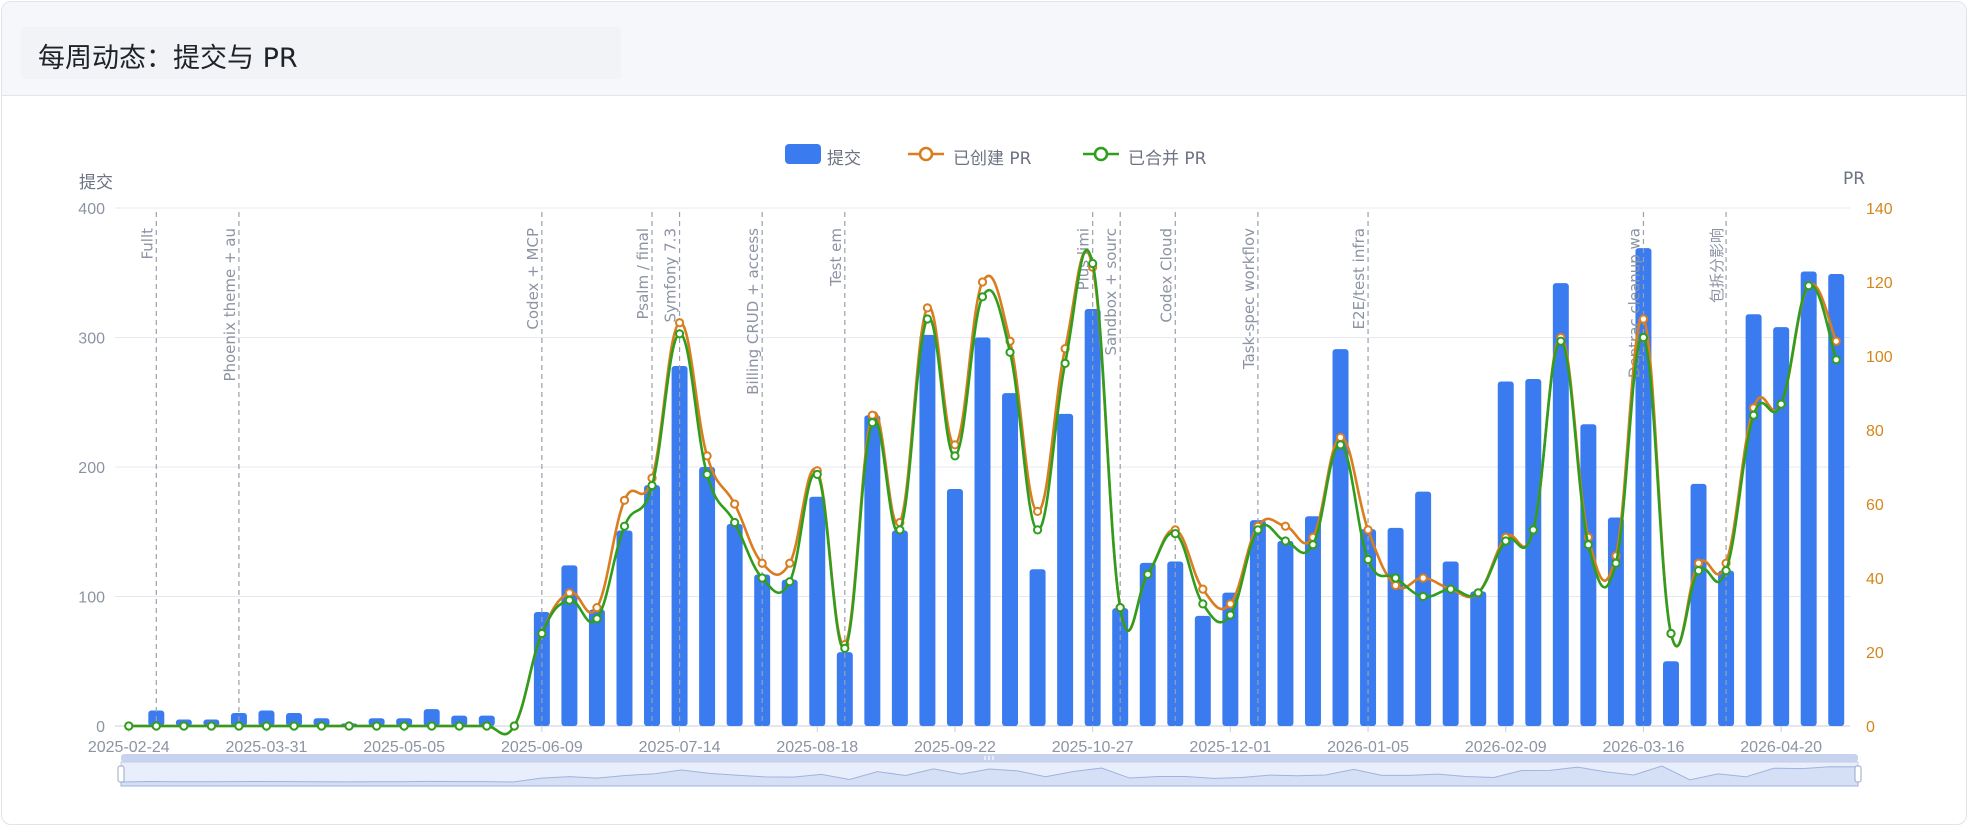  Describe the element at coordinates (1717, 265) in the screenshot. I see `annotation-label: 包拆分影响` at that location.